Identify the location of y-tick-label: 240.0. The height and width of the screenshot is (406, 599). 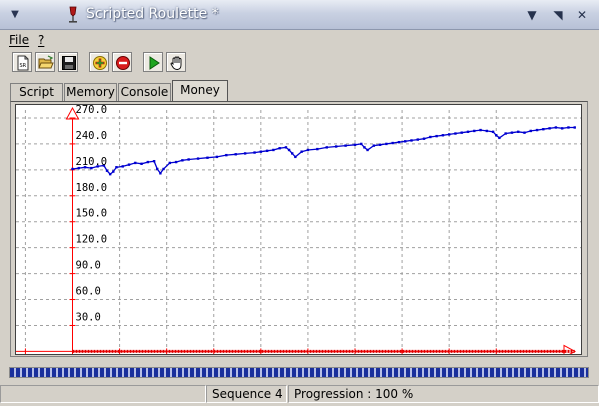
(92, 136).